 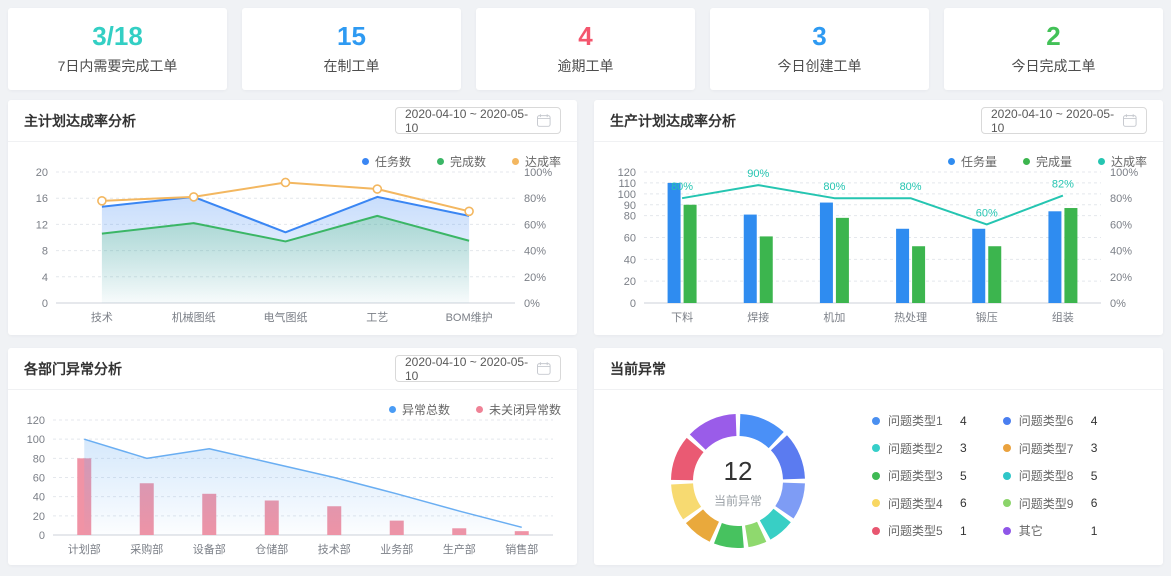 What do you see at coordinates (102, 317) in the screenshot?
I see `svg-text: 技术` at bounding box center [102, 317].